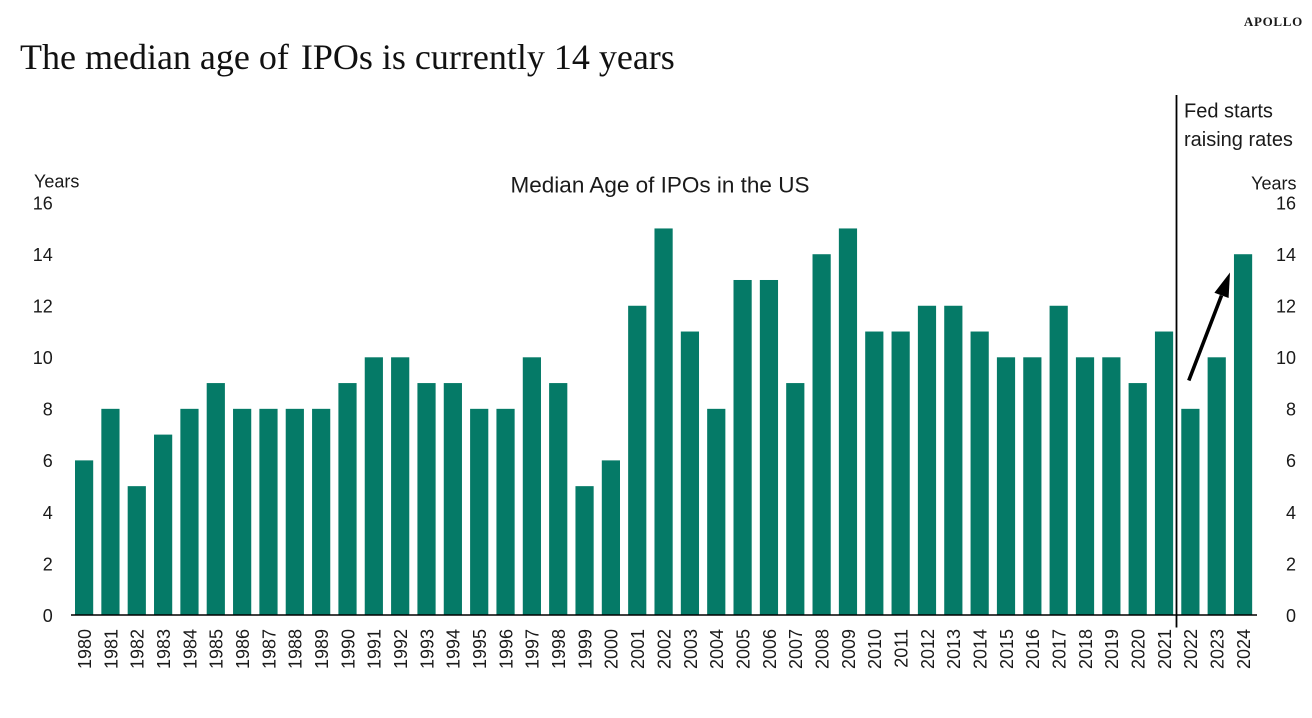  I want to click on svg-text: 2020, so click(1139, 649).